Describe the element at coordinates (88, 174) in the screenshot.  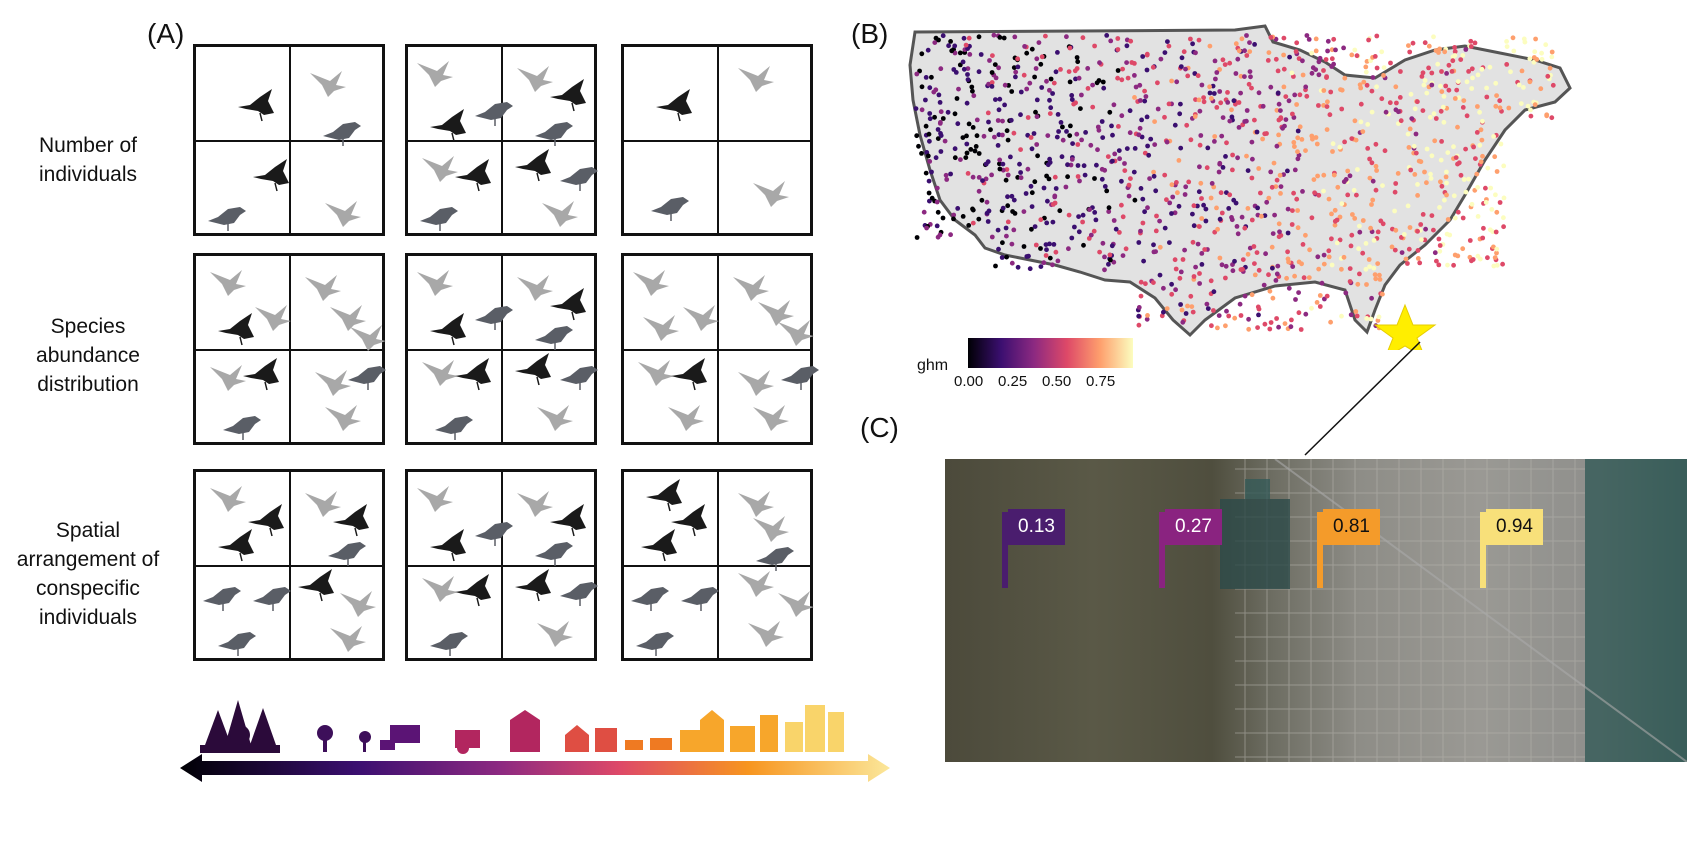
I see `row-label-line: individuals` at that location.